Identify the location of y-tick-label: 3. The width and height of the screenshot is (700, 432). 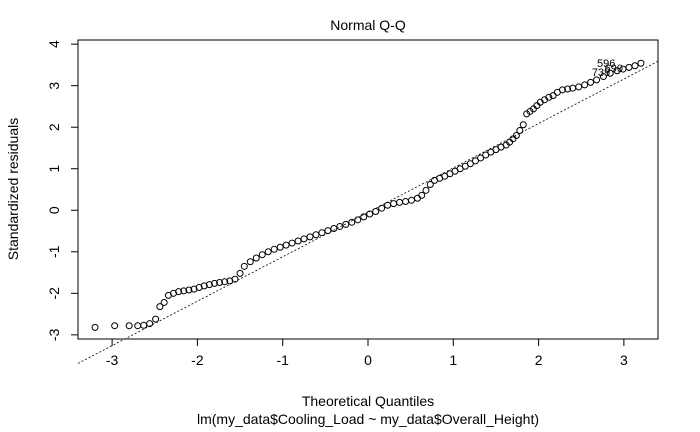
(54, 86).